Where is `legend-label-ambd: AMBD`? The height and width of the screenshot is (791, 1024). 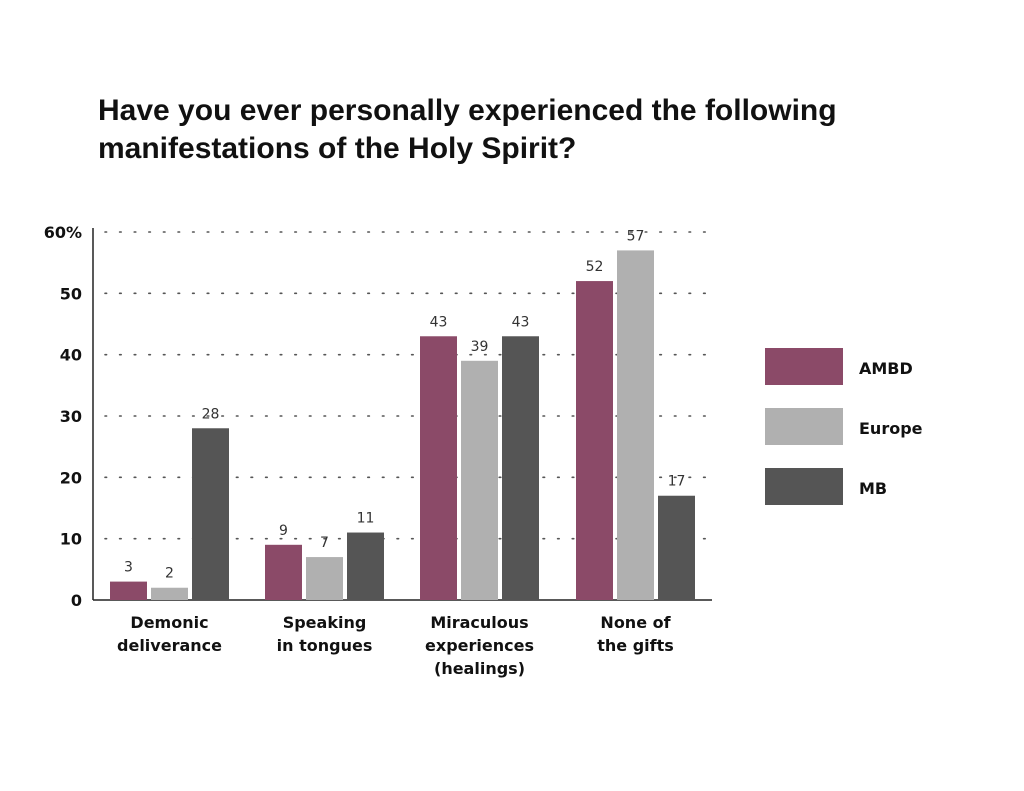 legend-label-ambd: AMBD is located at coordinates (886, 368).